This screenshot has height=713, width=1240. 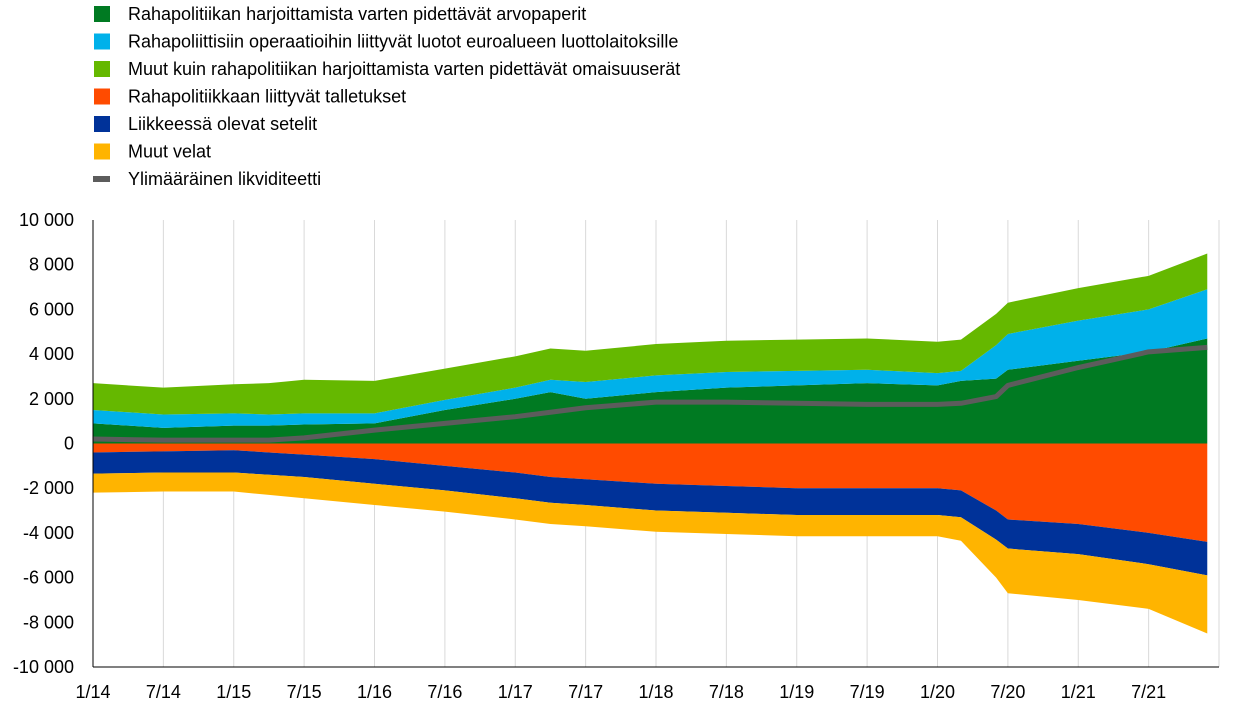 What do you see at coordinates (48, 488) in the screenshot?
I see `y-tick-label: -2 000` at bounding box center [48, 488].